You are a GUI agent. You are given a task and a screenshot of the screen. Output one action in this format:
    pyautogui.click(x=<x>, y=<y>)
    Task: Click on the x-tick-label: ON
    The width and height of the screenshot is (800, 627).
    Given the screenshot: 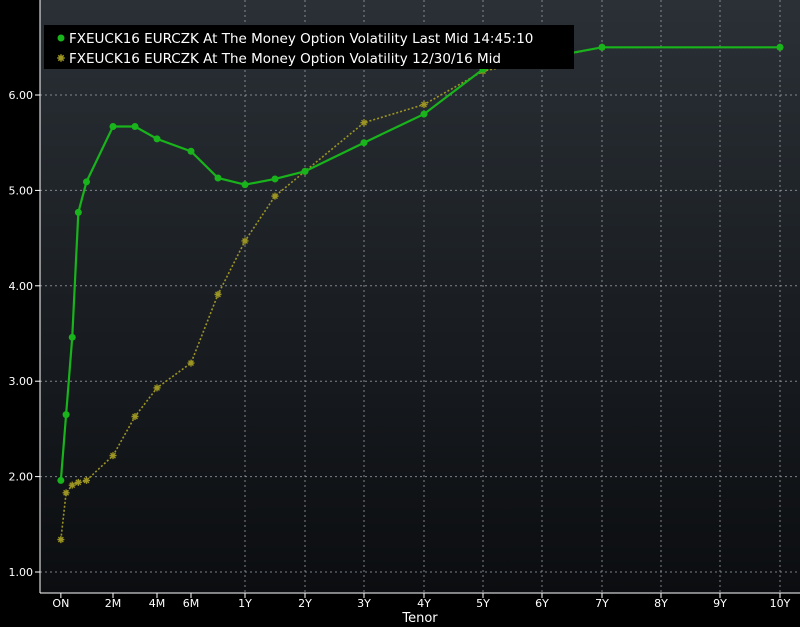 What is the action you would take?
    pyautogui.click(x=60, y=603)
    